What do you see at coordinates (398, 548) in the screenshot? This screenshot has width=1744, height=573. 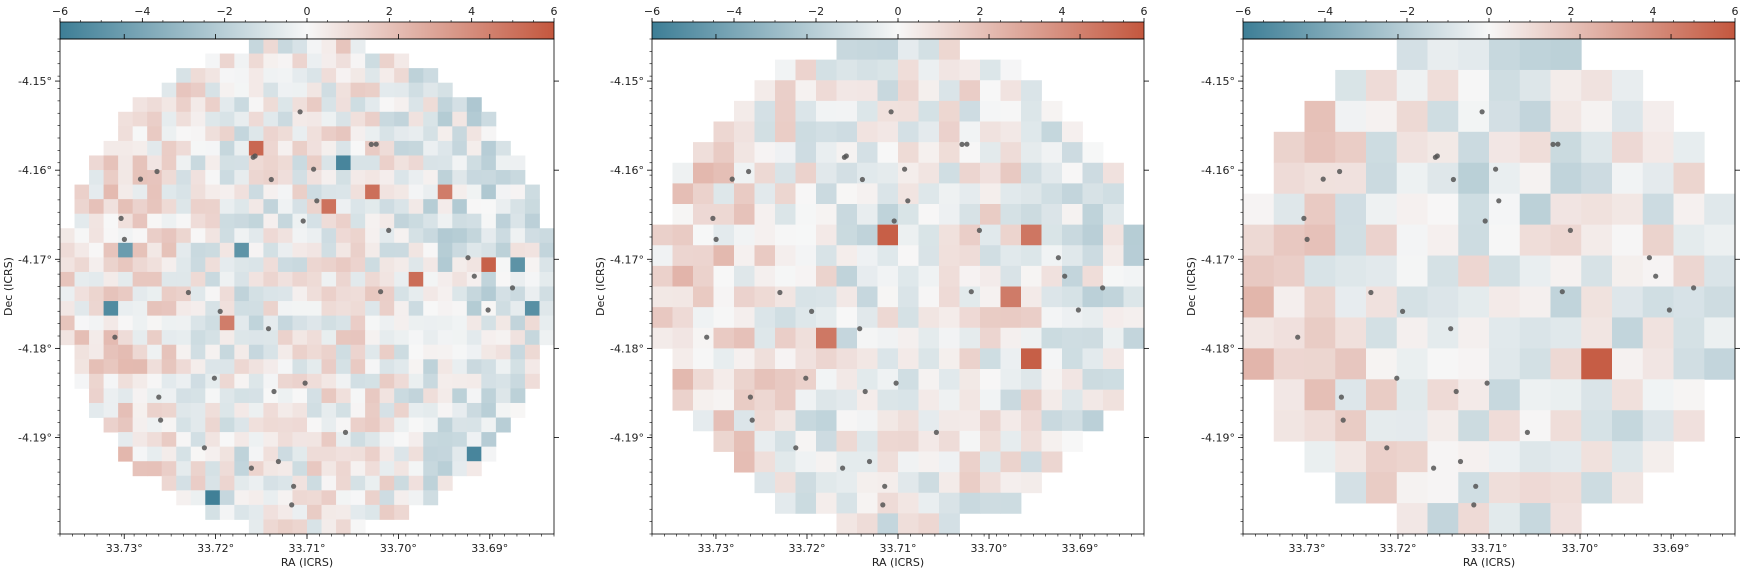 I see `x-tick-label: 33.70°` at bounding box center [398, 548].